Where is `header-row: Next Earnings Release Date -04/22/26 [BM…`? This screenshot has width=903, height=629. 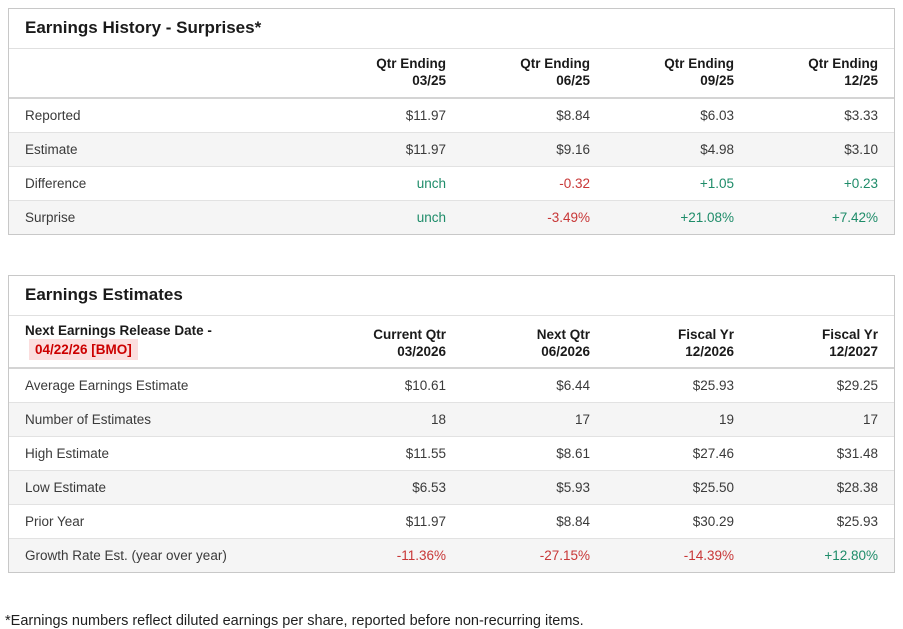
header-row: Next Earnings Release Date -04/22/26 [BM… is located at coordinates (451, 342).